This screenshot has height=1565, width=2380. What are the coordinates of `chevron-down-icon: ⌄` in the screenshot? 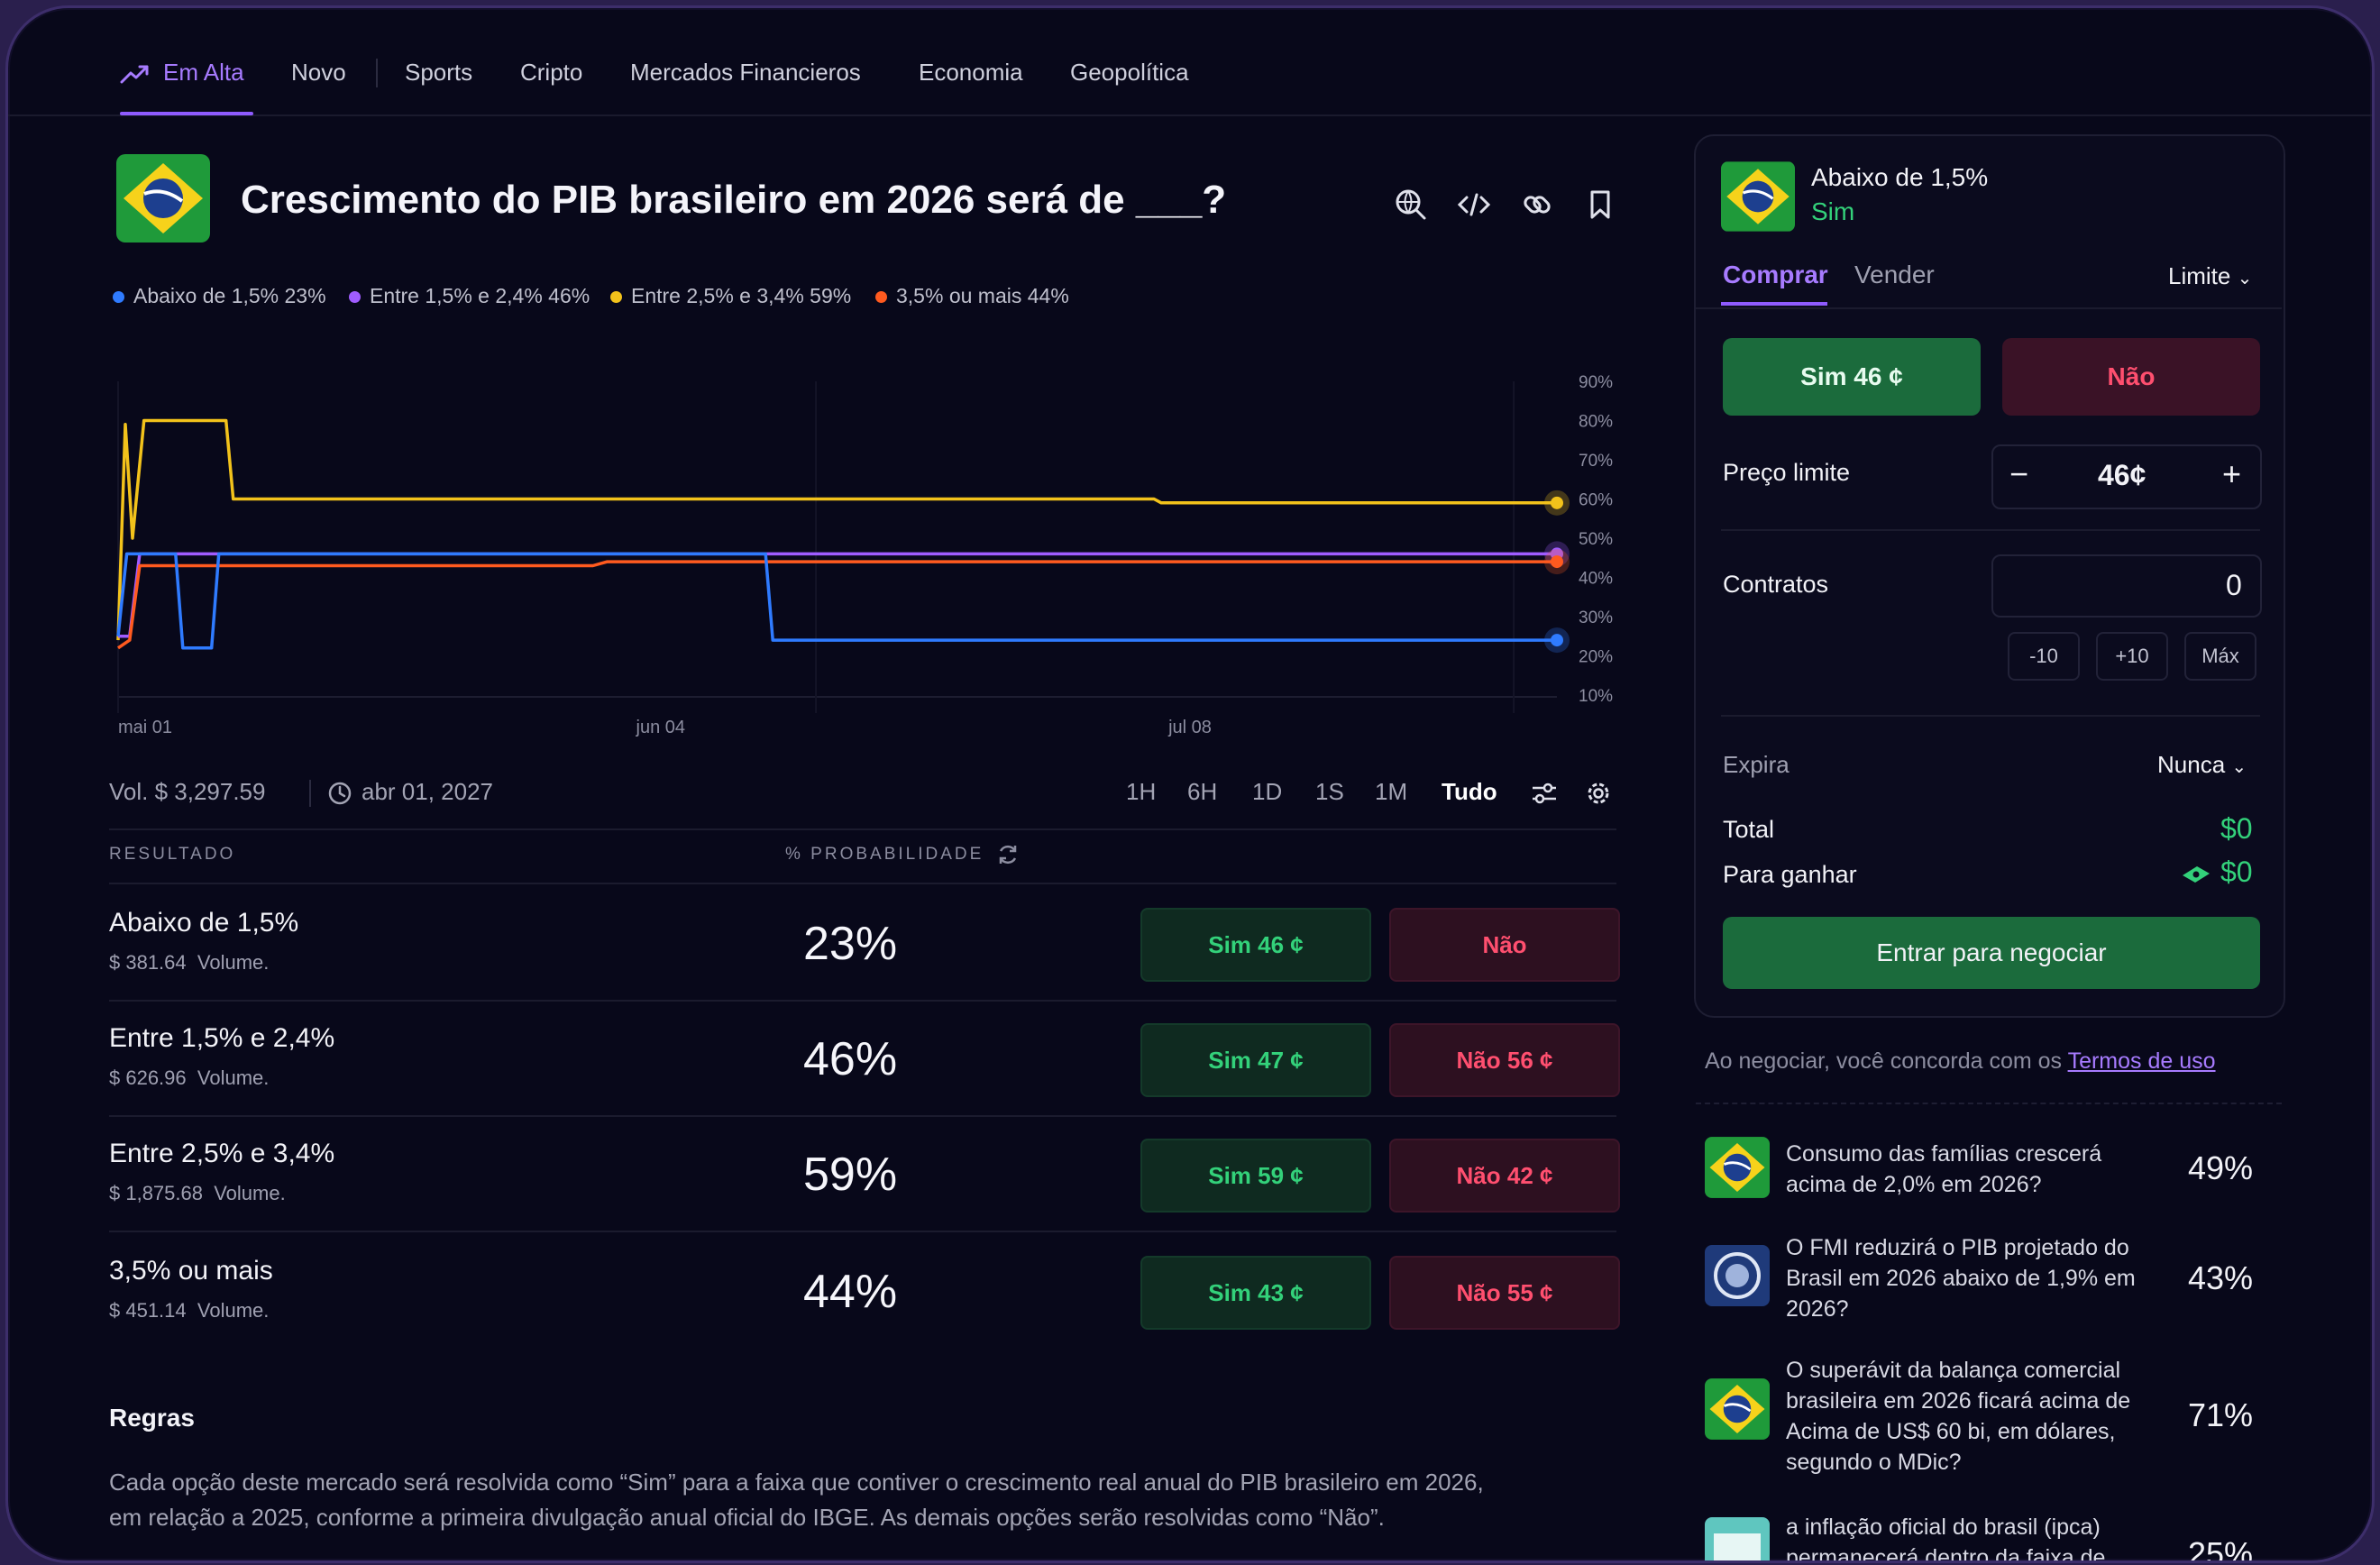 It's located at (2245, 278).